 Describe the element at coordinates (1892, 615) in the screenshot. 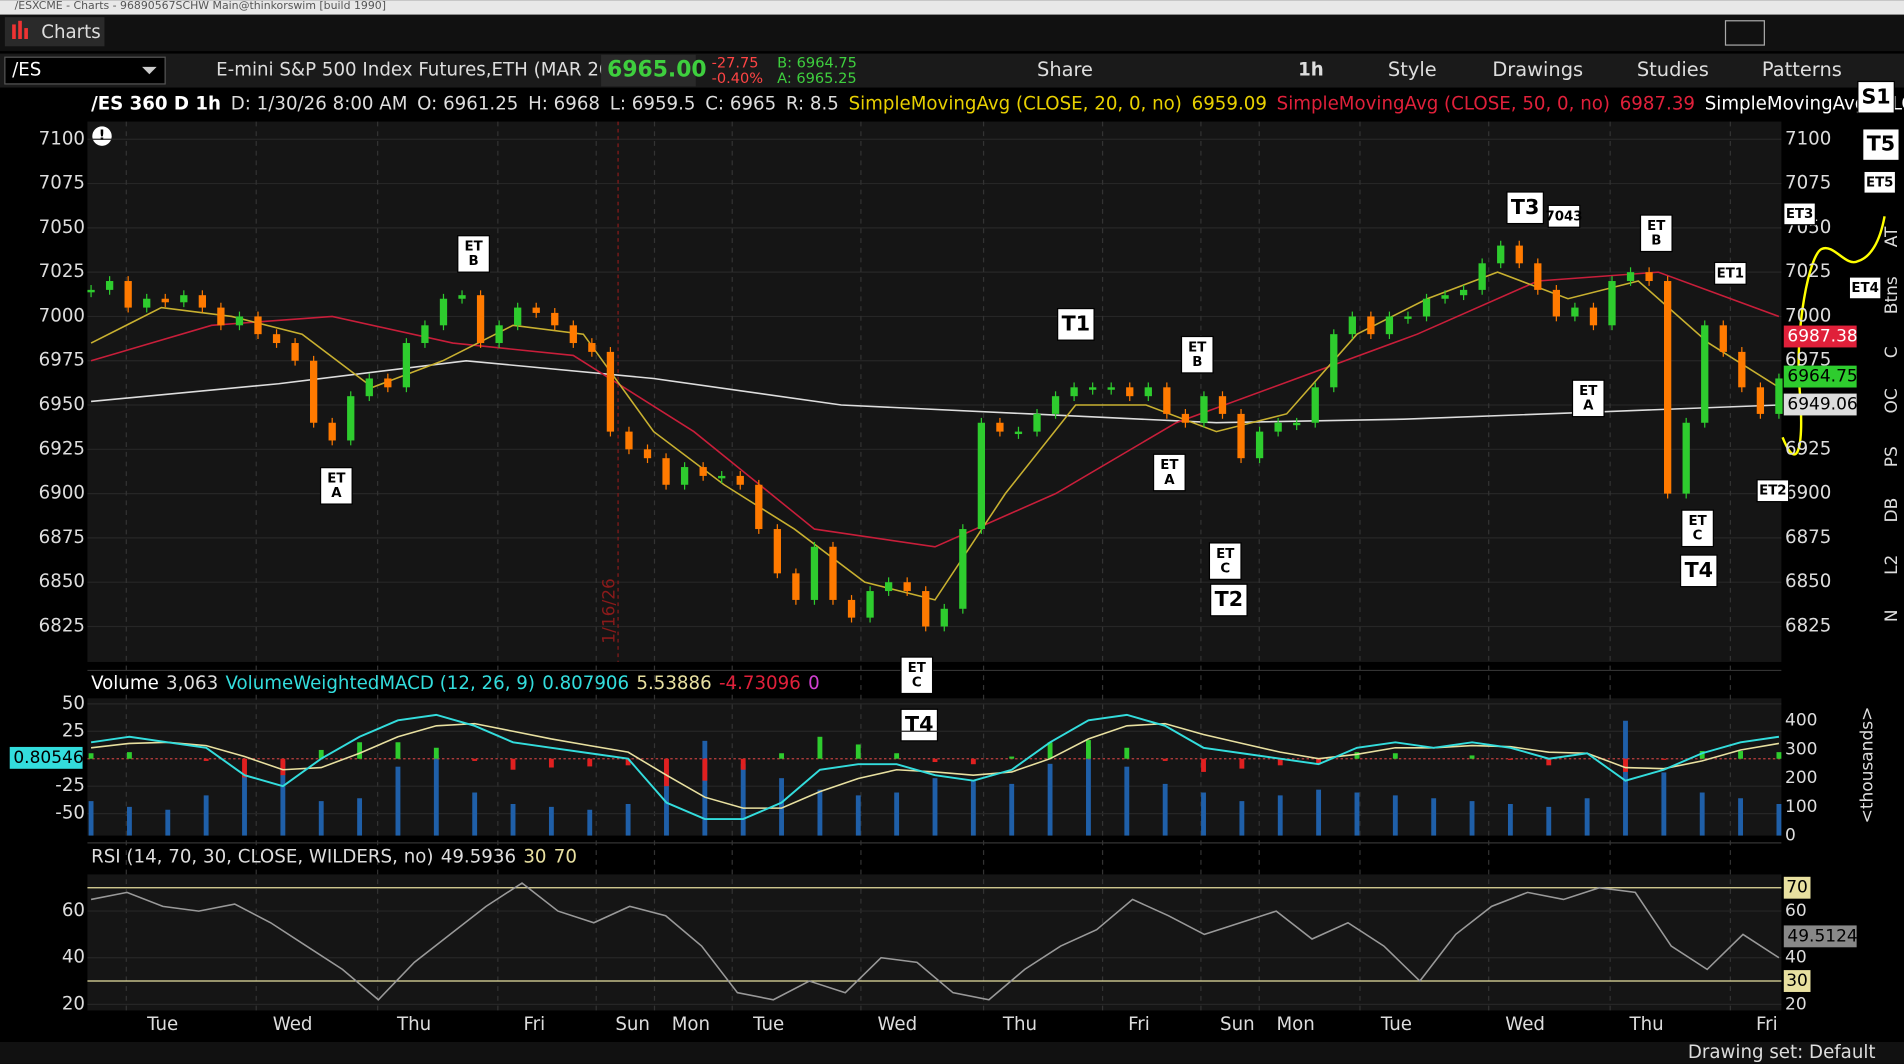

I see `sidebar-tab: N` at that location.